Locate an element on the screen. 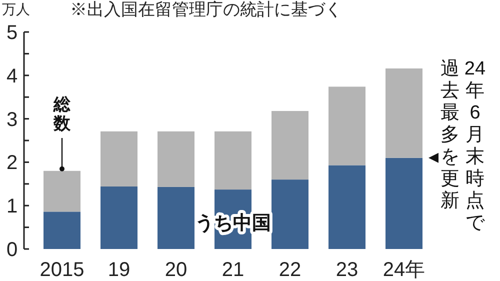  text: ※出入国在留管理庁の統計に基づく is located at coordinates (206, 10).